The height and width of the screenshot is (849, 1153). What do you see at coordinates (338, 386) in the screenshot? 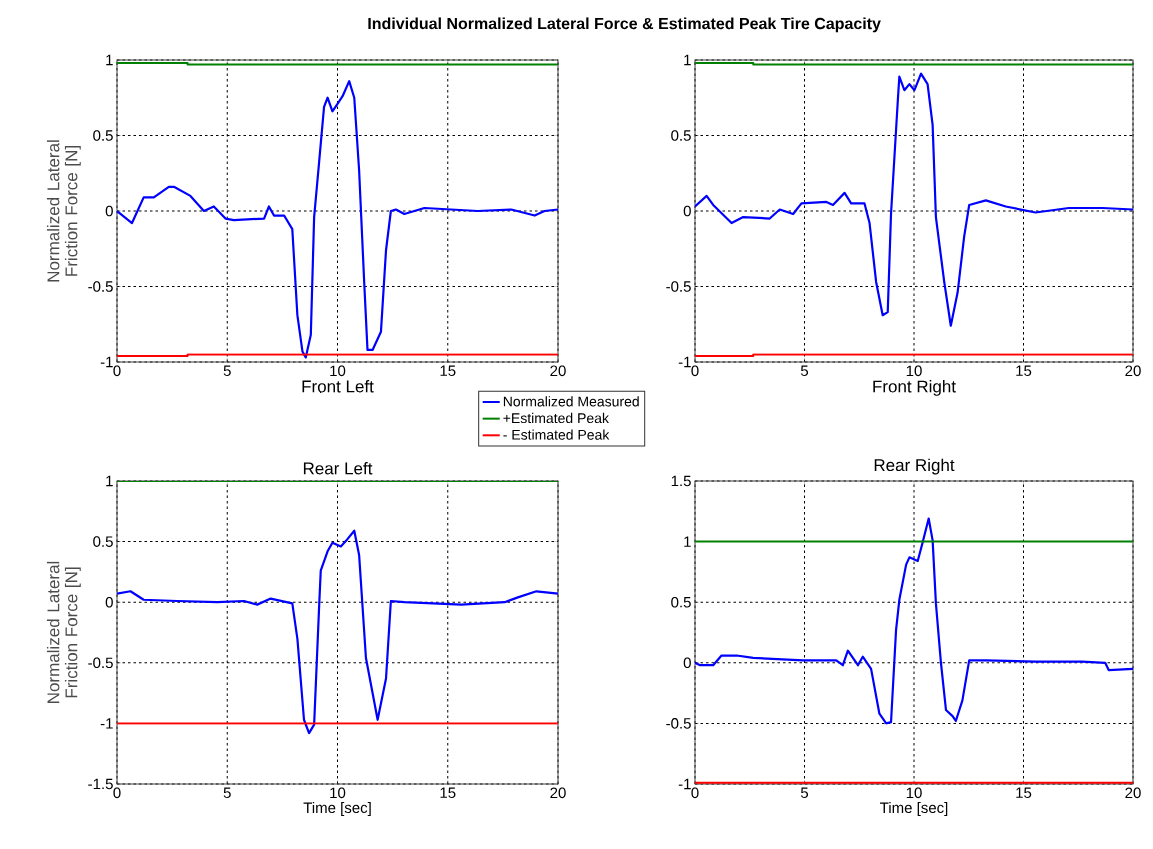
I see `x-axis-title: Front Left` at bounding box center [338, 386].